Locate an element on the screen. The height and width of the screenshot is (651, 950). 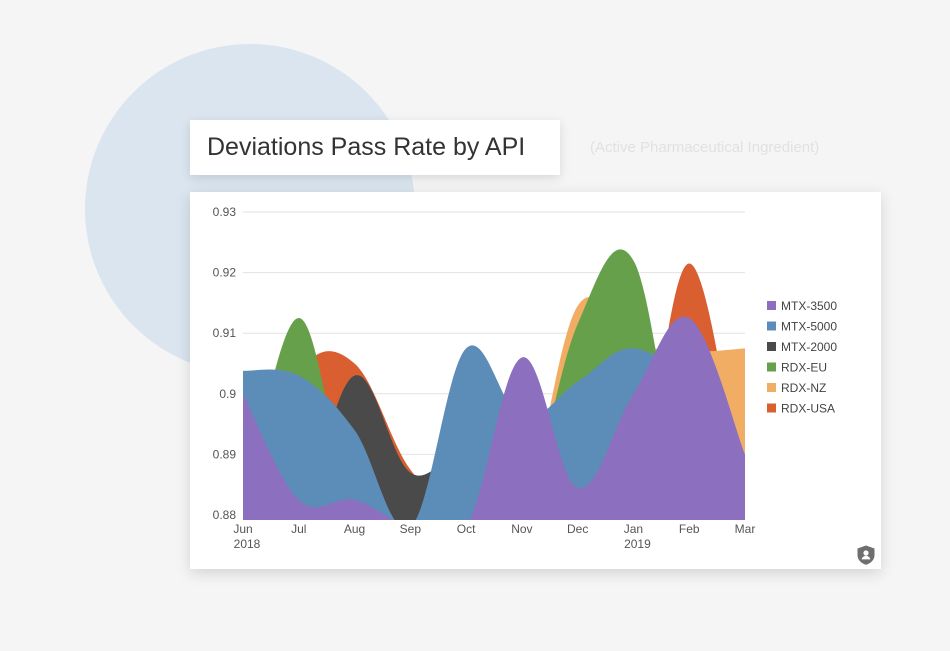
x-tick-year-label: 2018 is located at coordinates (247, 544).